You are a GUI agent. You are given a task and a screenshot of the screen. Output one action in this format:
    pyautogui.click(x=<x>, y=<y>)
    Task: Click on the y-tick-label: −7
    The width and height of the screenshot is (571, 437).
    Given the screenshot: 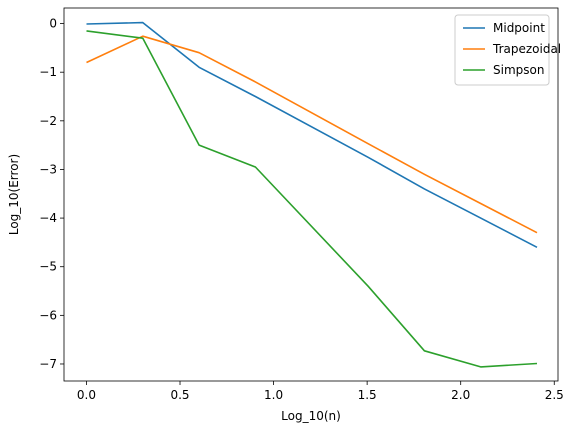 What is the action you would take?
    pyautogui.click(x=48, y=364)
    